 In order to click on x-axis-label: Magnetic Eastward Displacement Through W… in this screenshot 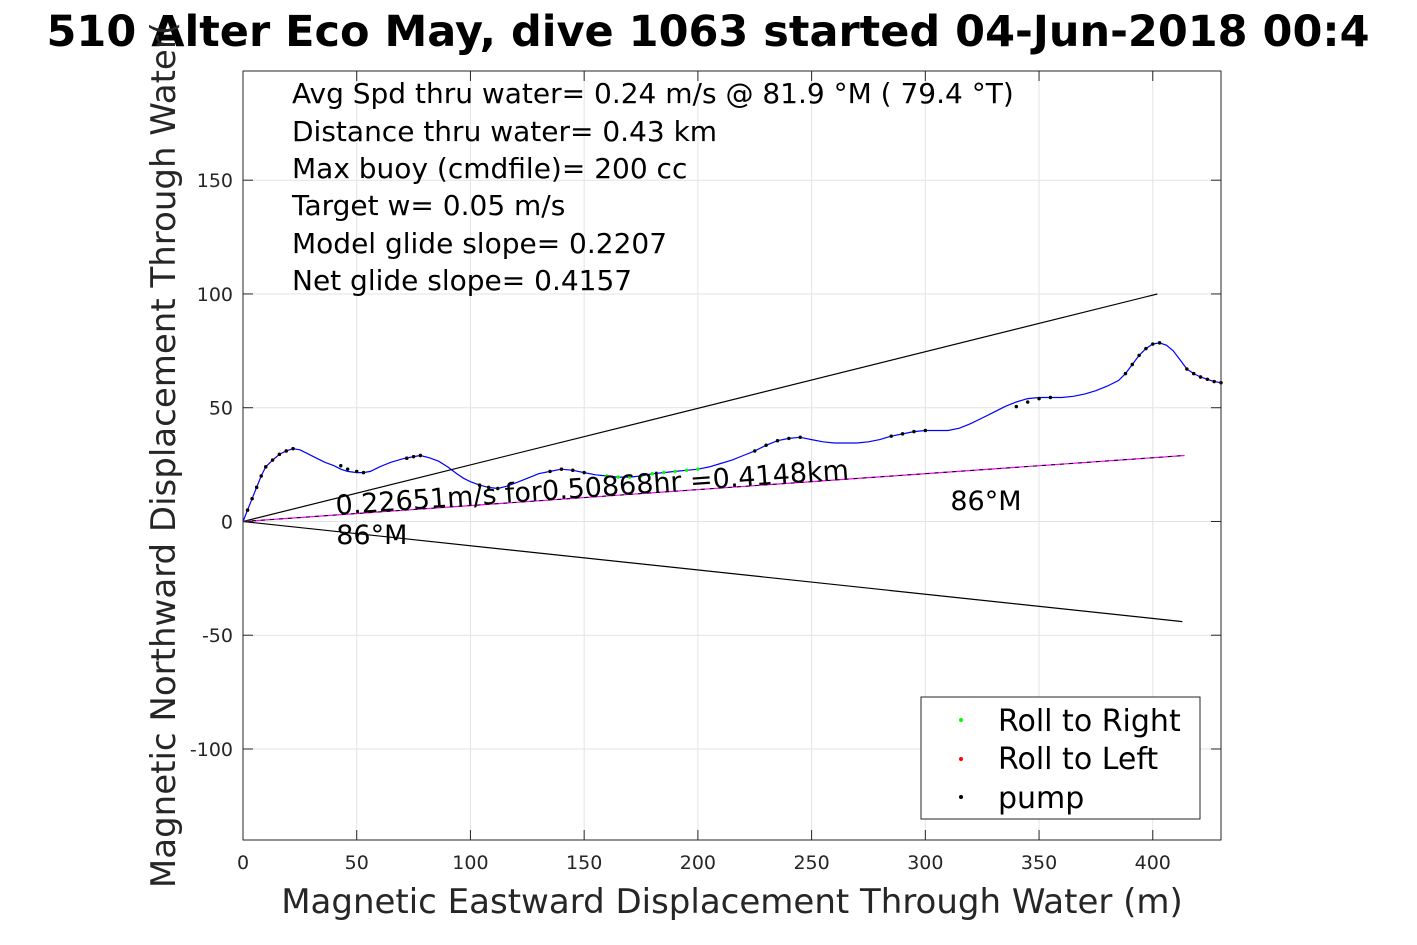, I will do `click(732, 902)`.